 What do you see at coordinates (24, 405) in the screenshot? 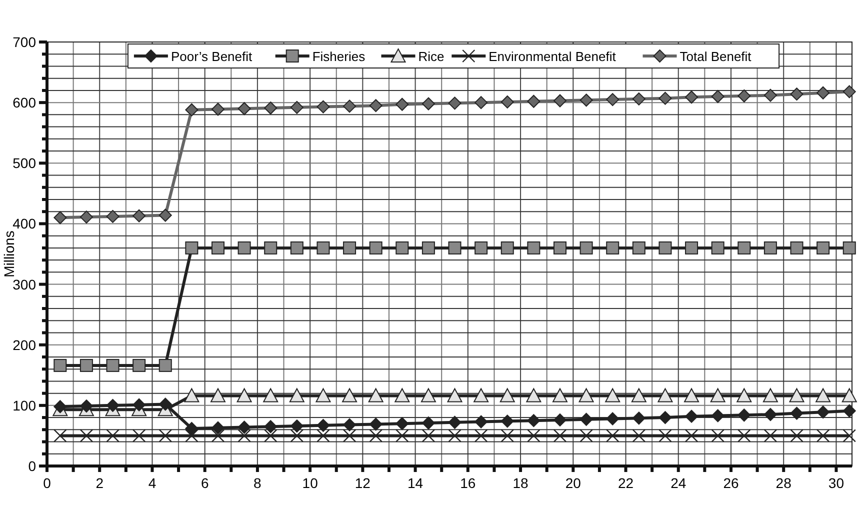
I see `y-tick-label: 100` at bounding box center [24, 405].